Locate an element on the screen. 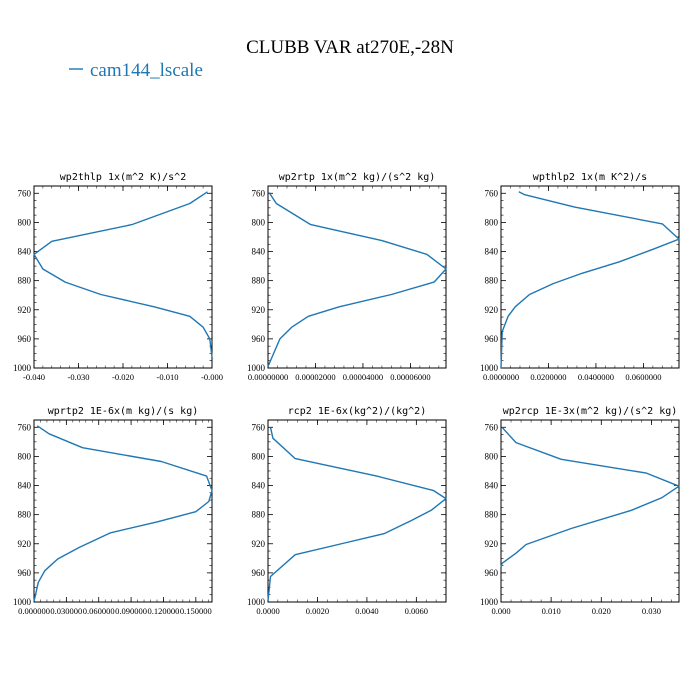  xtick-label: 0.00000000 is located at coordinates (268, 377).